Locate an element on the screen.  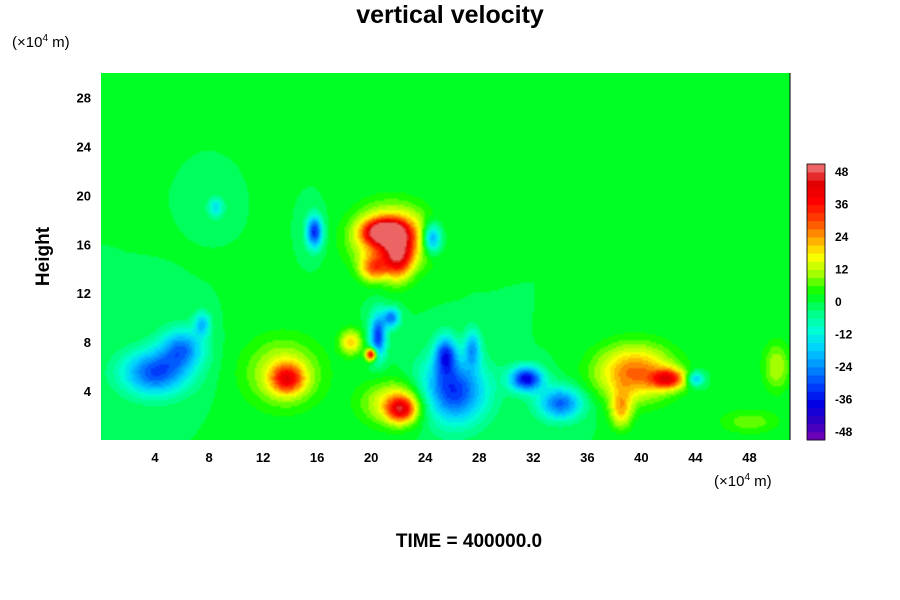
colorbar-tick-label: -48 is located at coordinates (844, 432).